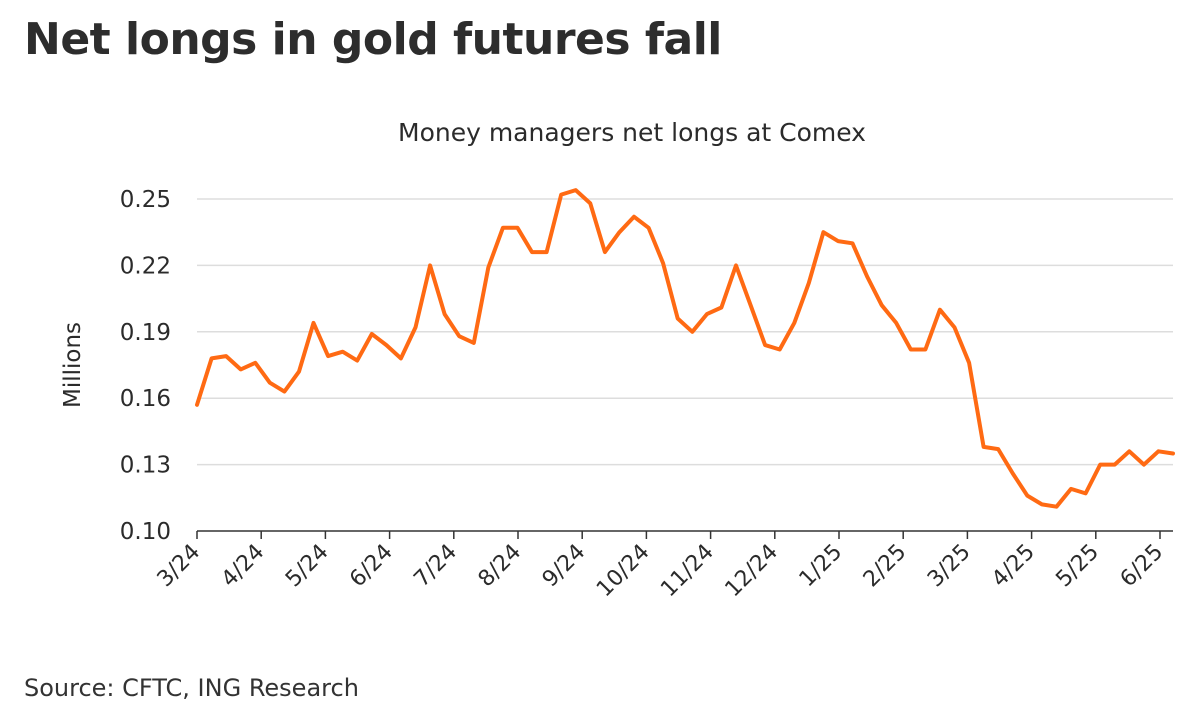 Image resolution: width=1200 pixels, height=714 pixels. What do you see at coordinates (752, 571) in the screenshot?
I see `x-tick-label: 12/24` at bounding box center [752, 571].